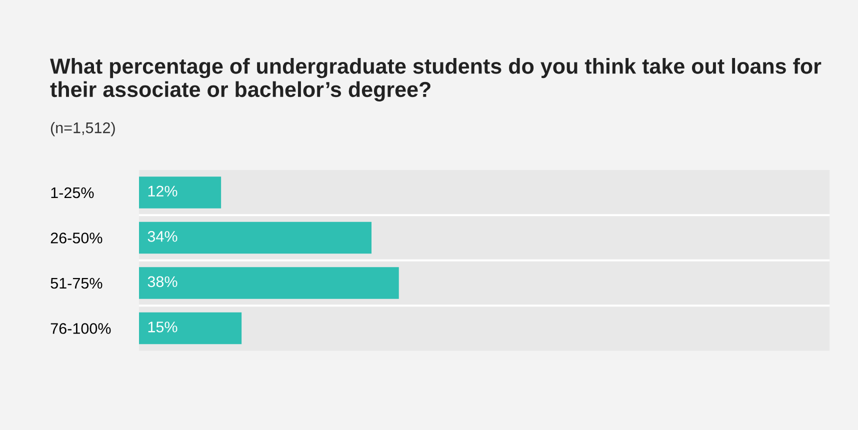 This screenshot has width=858, height=430. Describe the element at coordinates (163, 282) in the screenshot. I see `data-label: 38%` at that location.